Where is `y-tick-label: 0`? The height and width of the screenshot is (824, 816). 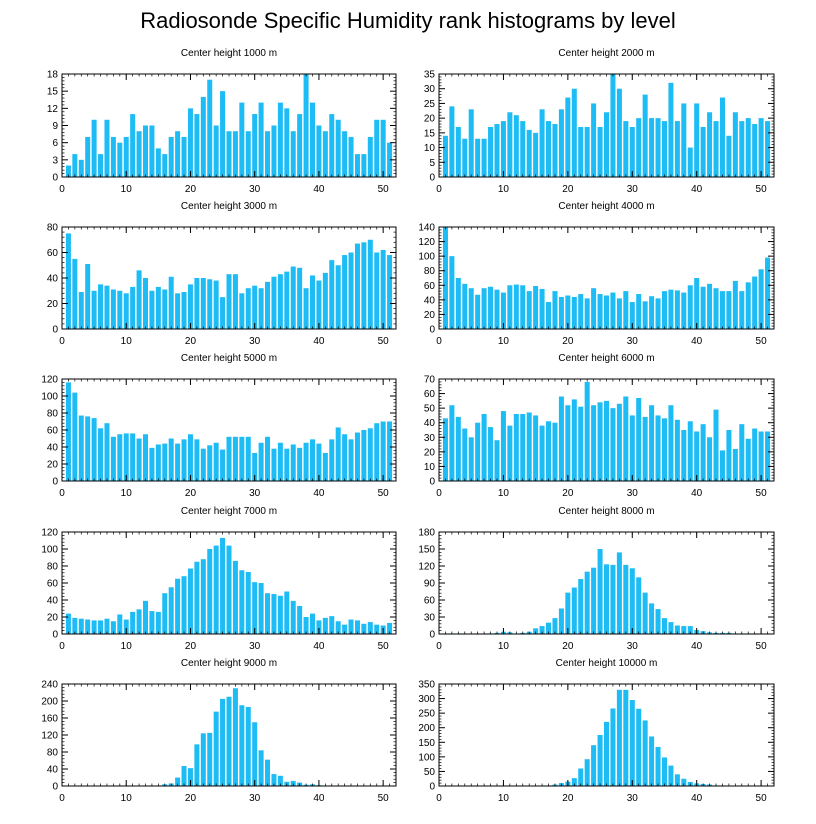
y-tick-label: 0 is located at coordinates (55, 635).